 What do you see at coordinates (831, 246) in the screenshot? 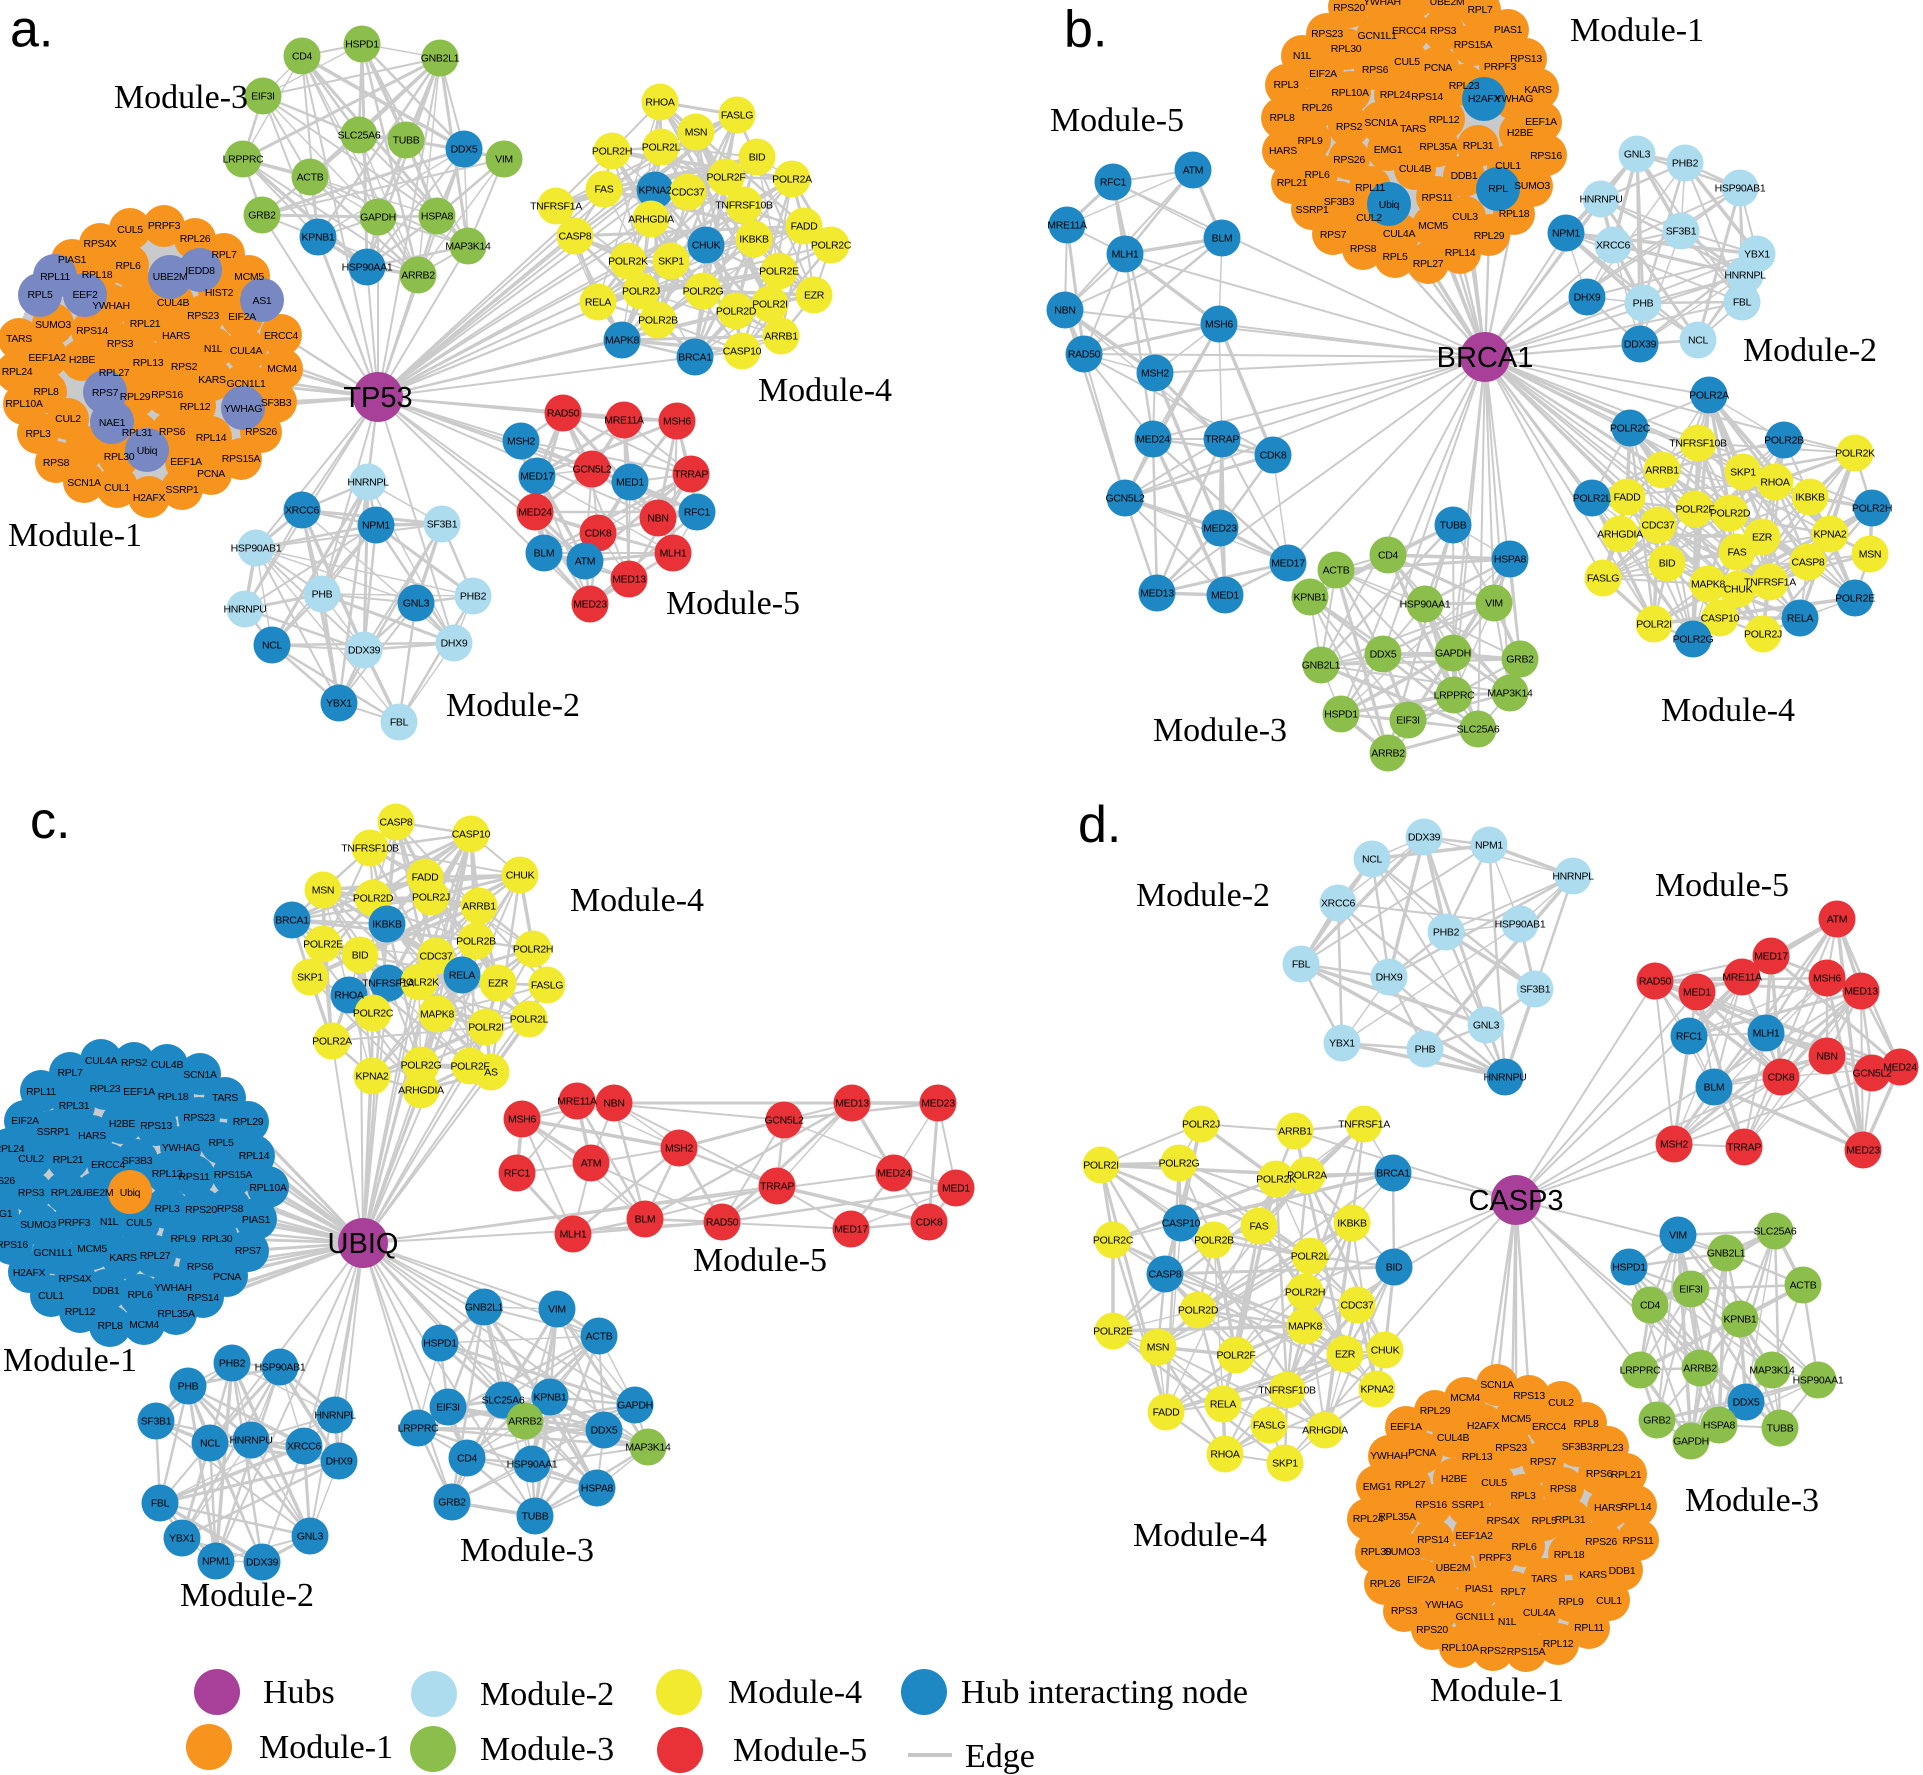
I see `svg-text: POLR2C` at bounding box center [831, 246].